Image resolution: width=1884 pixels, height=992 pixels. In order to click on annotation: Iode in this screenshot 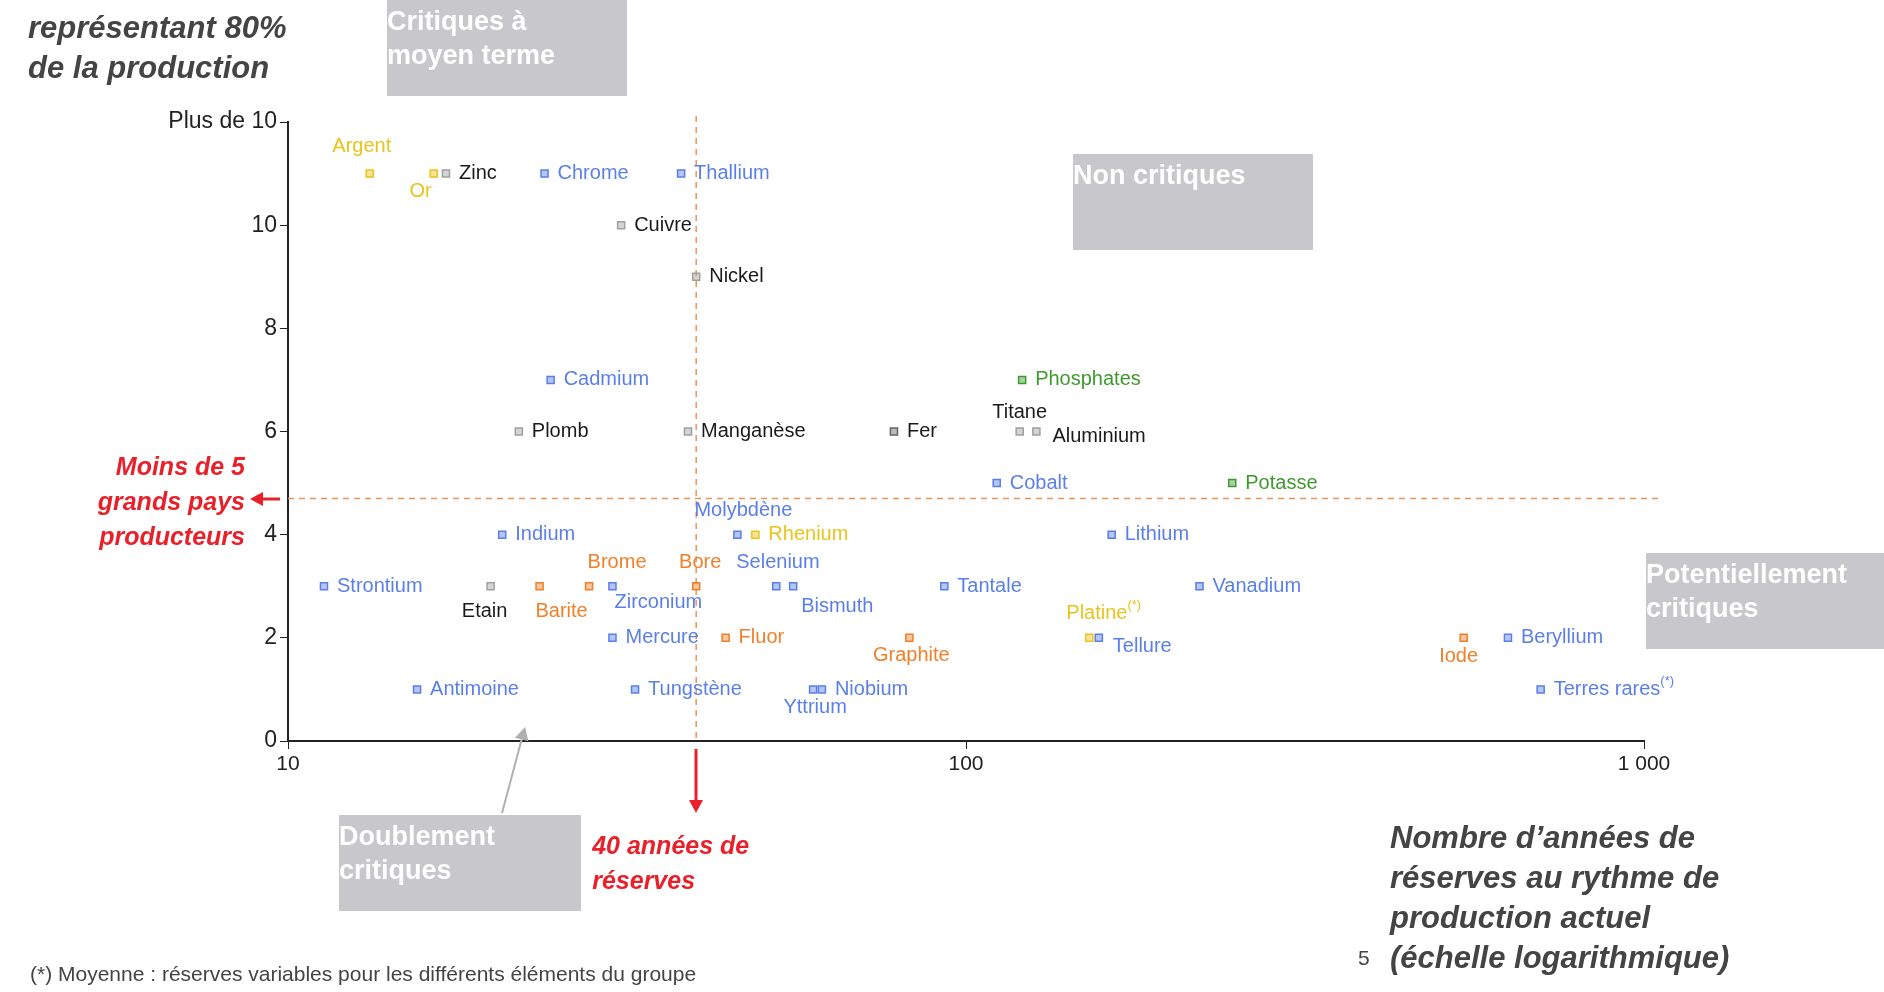, I will do `click(1459, 655)`.